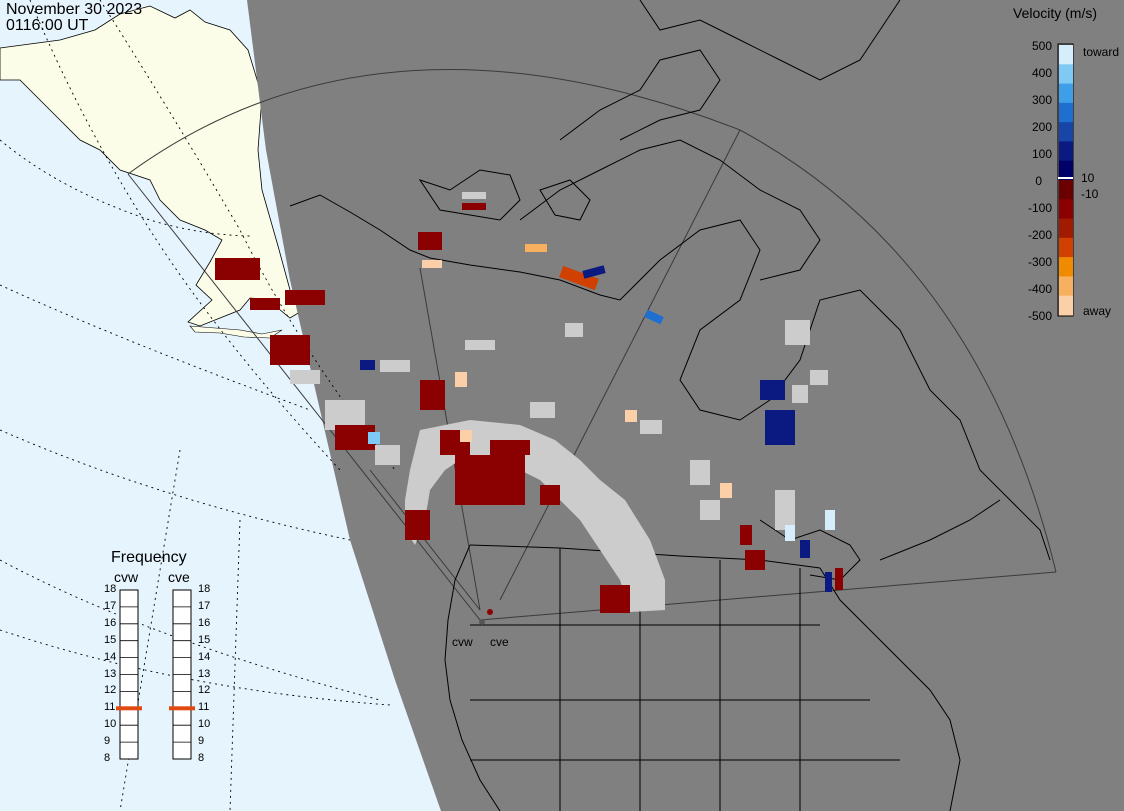 This screenshot has height=811, width=1124. What do you see at coordinates (110, 589) in the screenshot?
I see `frequency-scale-label-left: 18` at bounding box center [110, 589].